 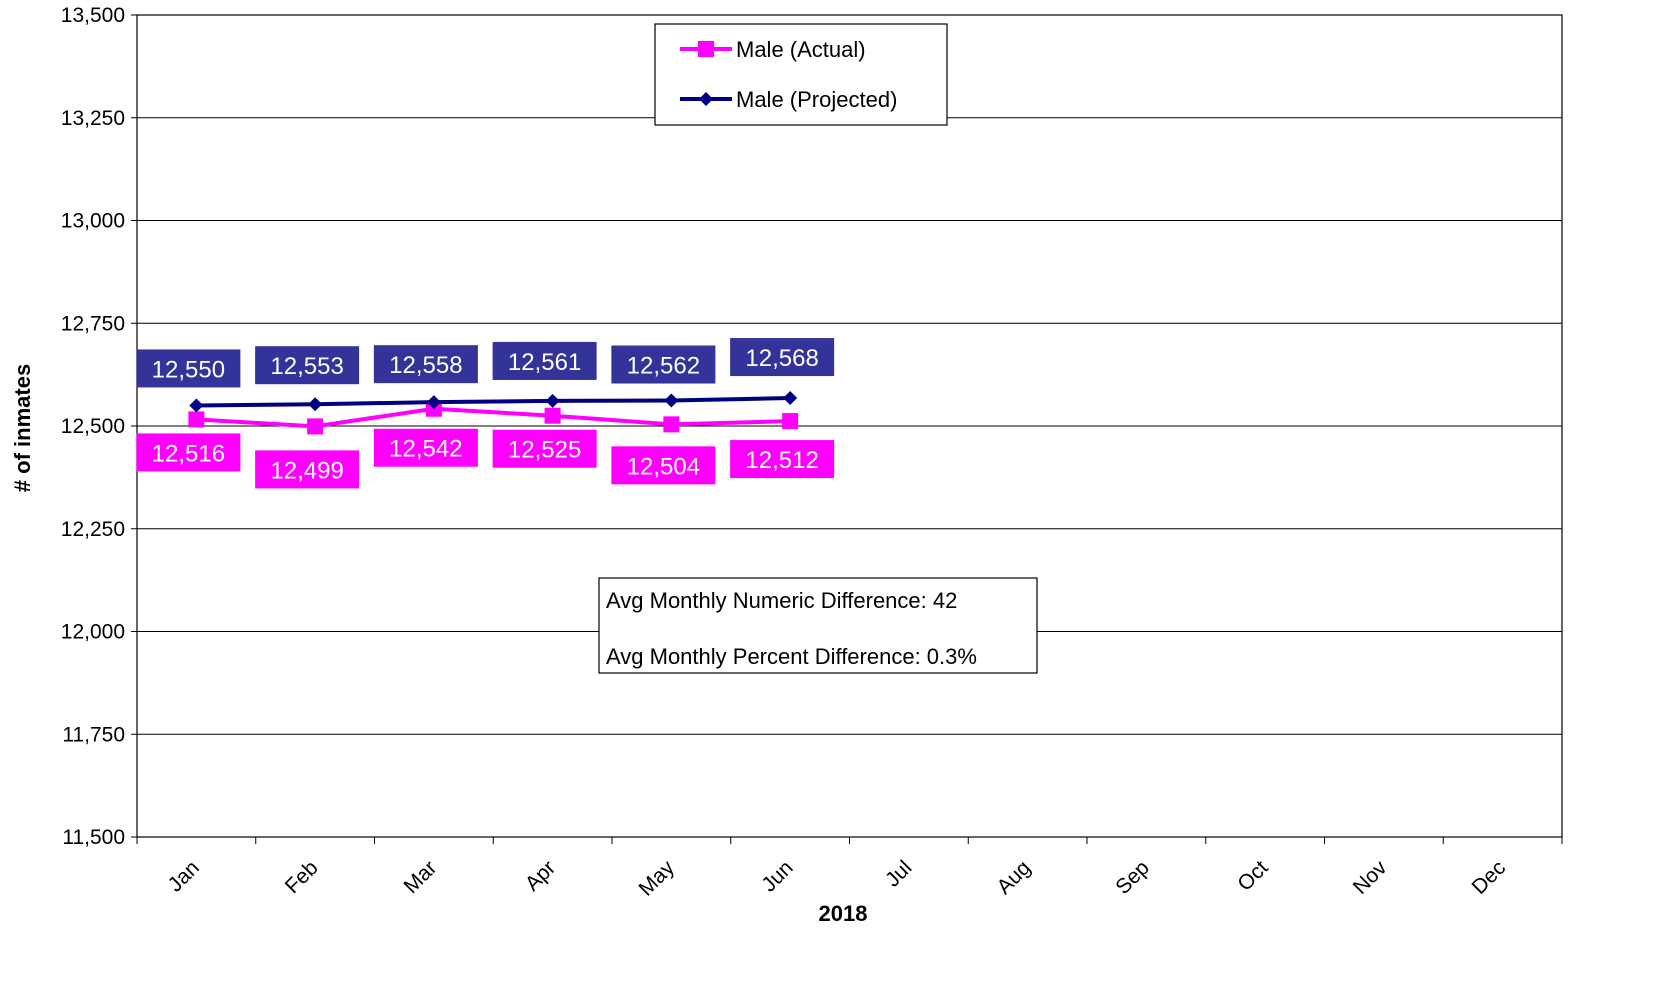 I want to click on x-tick-label: Mar, so click(x=421, y=877).